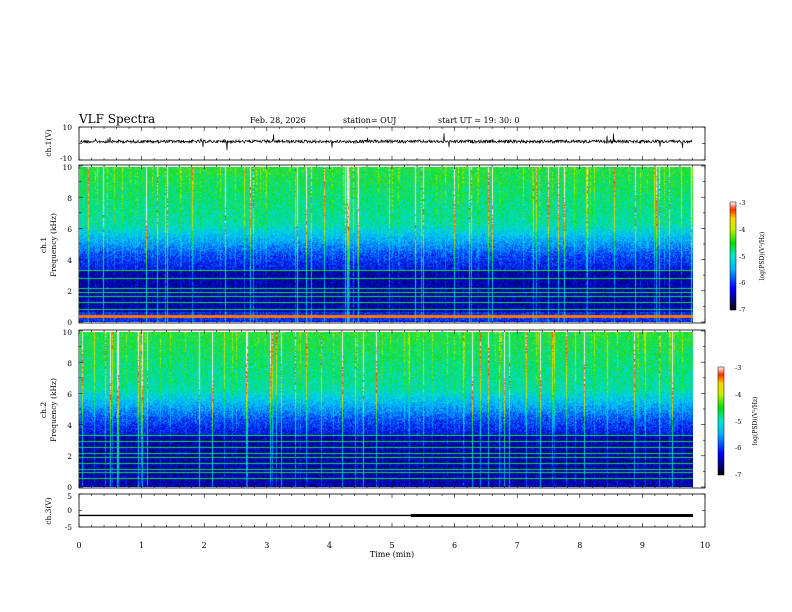  I want to click on time-tick-5: 5, so click(391, 545).